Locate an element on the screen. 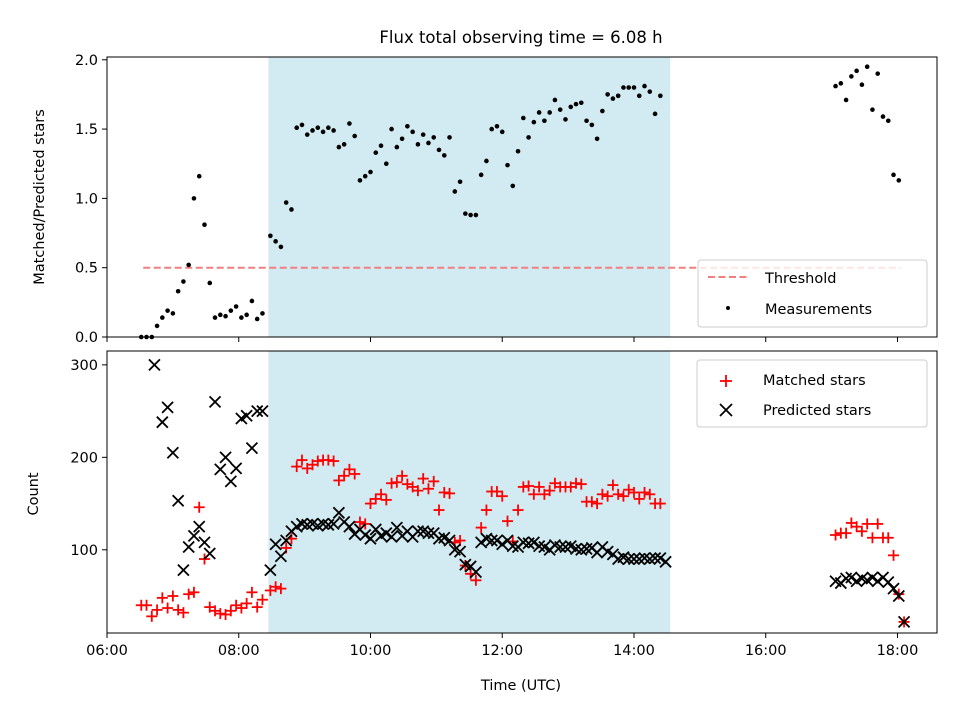 This screenshot has width=960, height=720. x-tick-label: 08:00 is located at coordinates (239, 651).